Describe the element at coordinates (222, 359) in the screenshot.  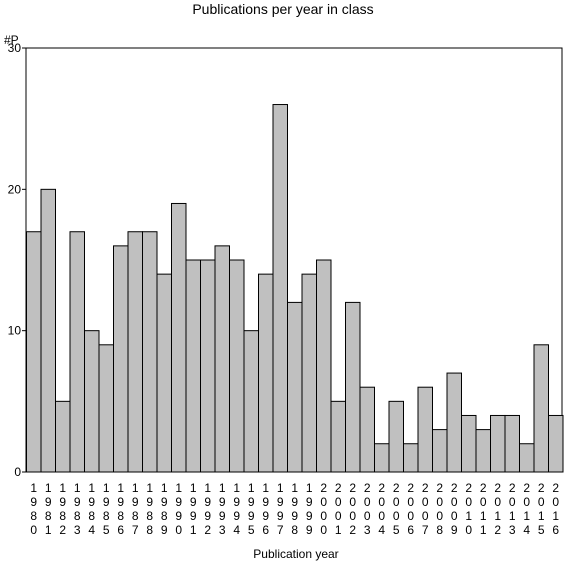
I see `bar-1993` at that location.